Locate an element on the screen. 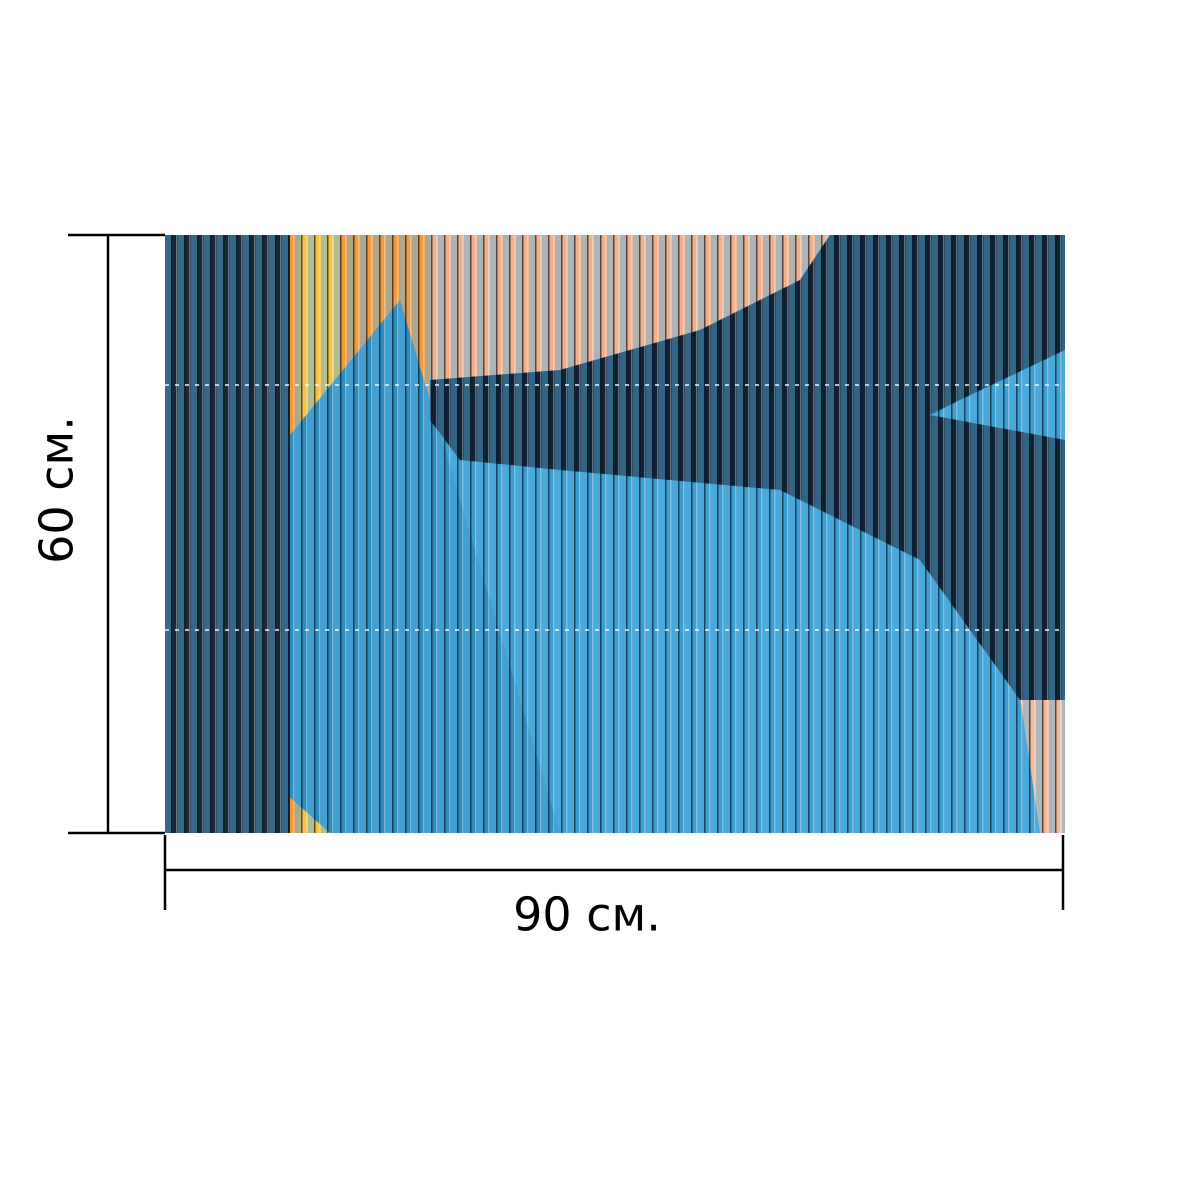  width-label: 90 см. is located at coordinates (587, 915).